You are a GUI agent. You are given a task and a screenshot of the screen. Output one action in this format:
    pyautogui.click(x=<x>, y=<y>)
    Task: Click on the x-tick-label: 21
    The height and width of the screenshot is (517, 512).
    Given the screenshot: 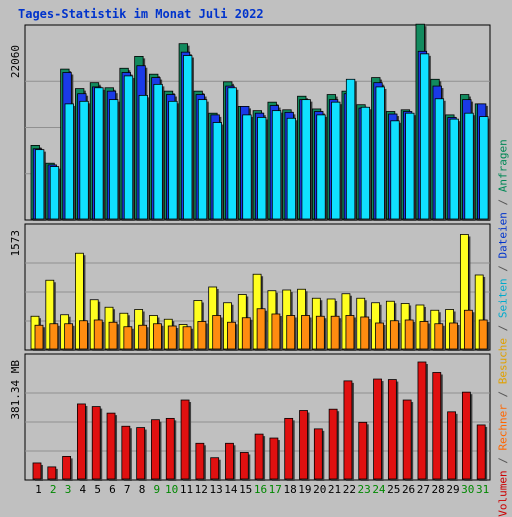 What is the action you would take?
    pyautogui.click(x=334, y=489)
    